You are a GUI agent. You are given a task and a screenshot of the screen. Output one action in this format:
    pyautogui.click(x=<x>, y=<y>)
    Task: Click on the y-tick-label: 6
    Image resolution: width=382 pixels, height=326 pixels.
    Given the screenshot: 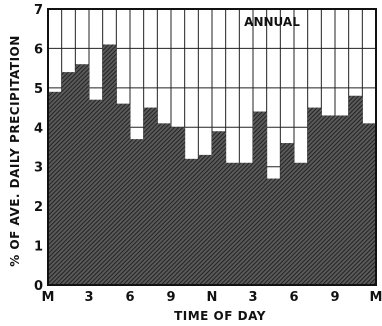 What is the action you would take?
    pyautogui.click(x=38, y=49)
    